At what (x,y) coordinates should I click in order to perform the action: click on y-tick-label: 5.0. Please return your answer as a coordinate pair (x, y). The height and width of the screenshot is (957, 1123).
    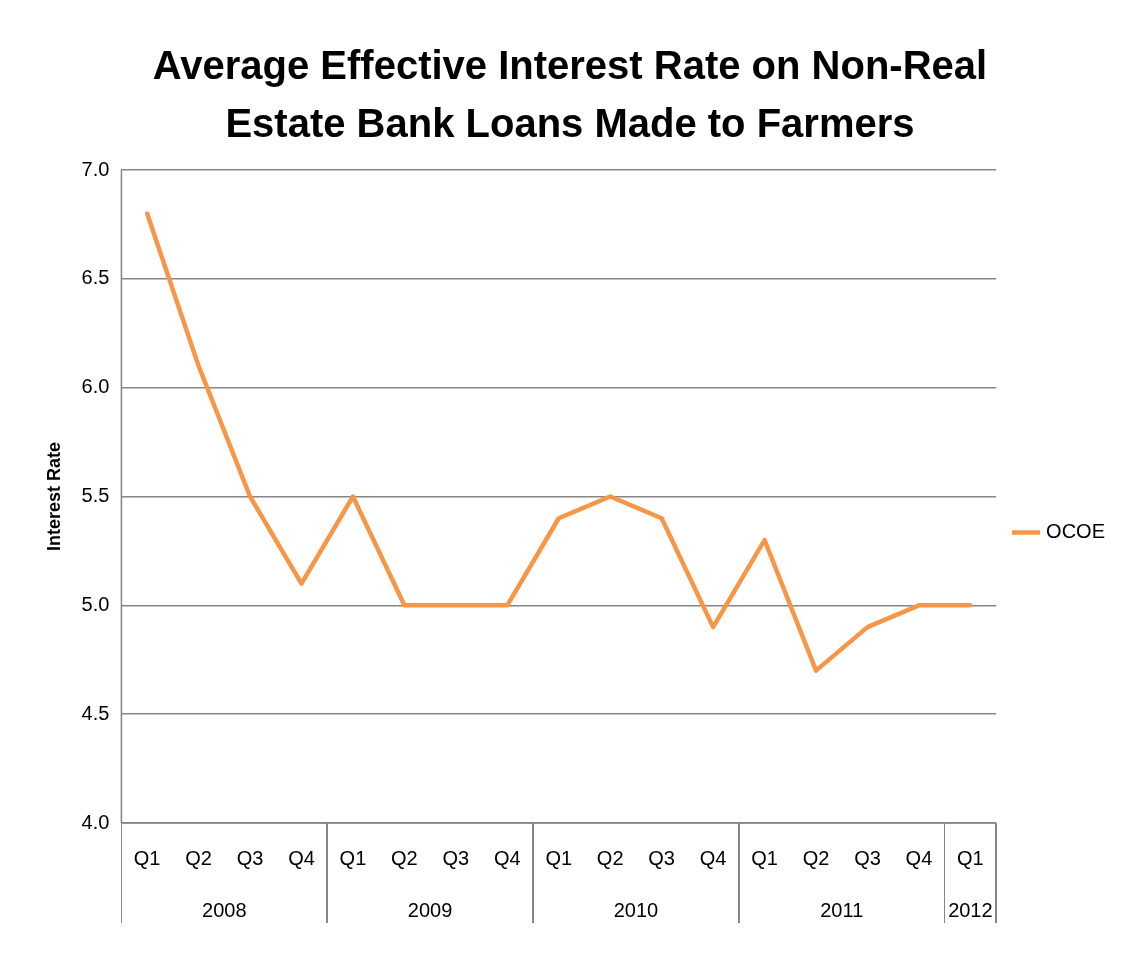
    Looking at the image, I should click on (95, 603).